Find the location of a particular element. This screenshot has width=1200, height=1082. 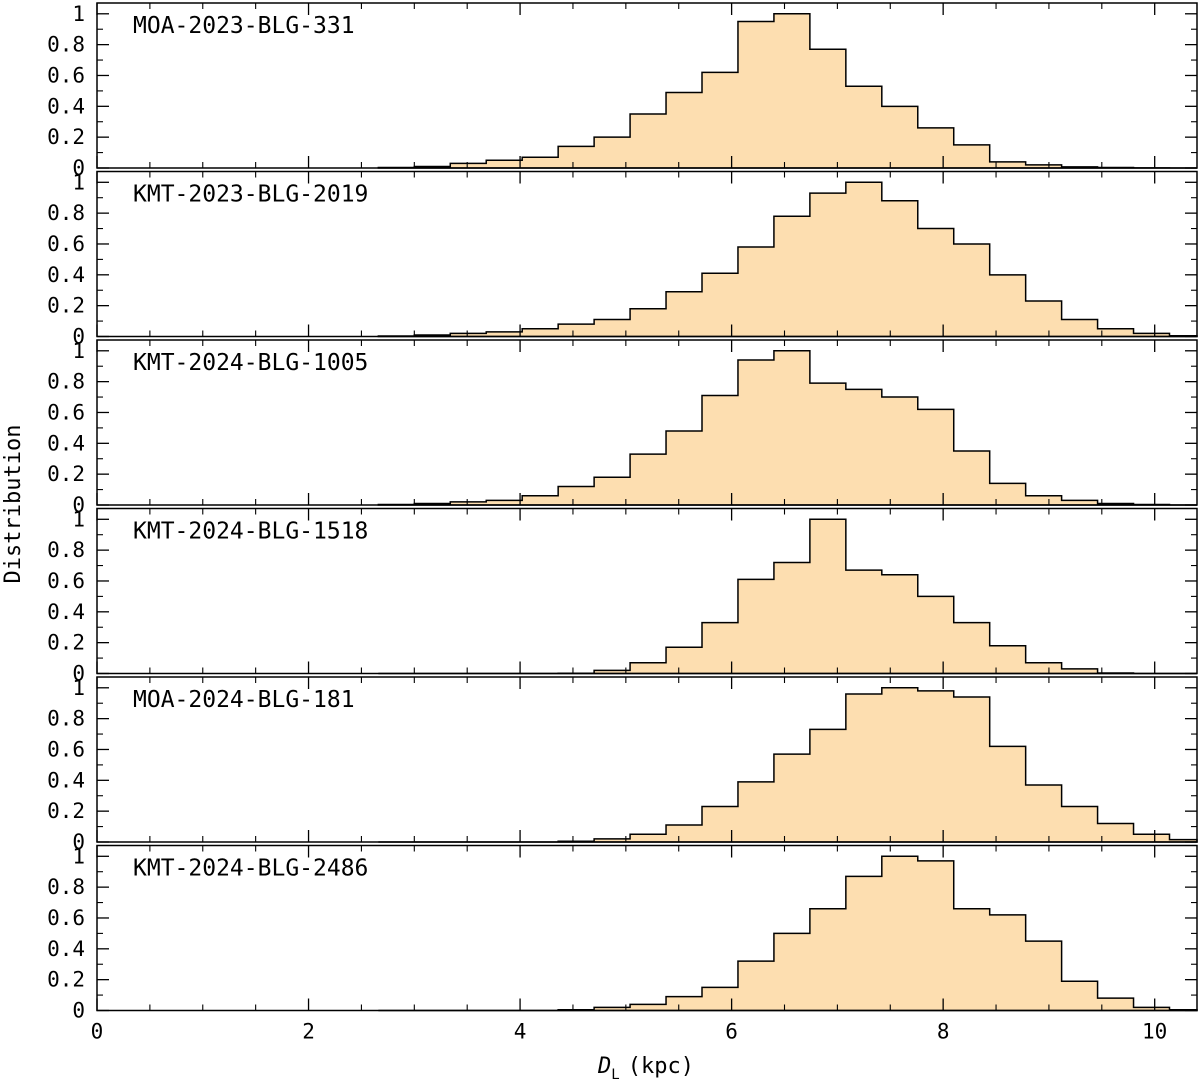

panel-title: KMT-2024-BLG-1518 is located at coordinates (250, 532).